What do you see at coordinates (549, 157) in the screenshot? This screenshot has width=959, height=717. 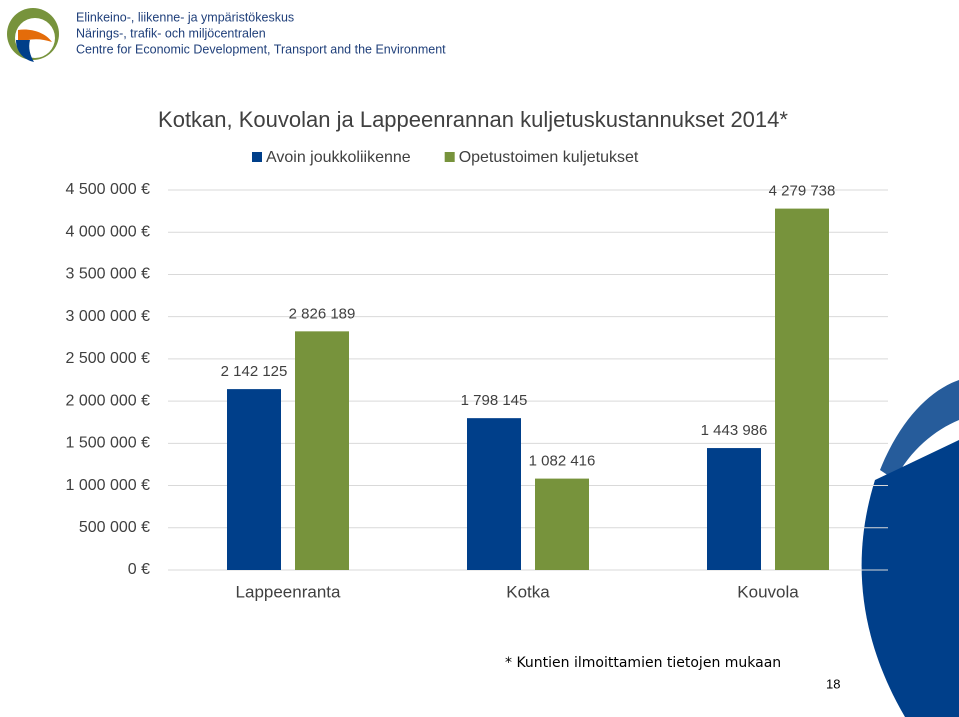 I see `legend-label: Opetustoimen kuljetukset` at bounding box center [549, 157].